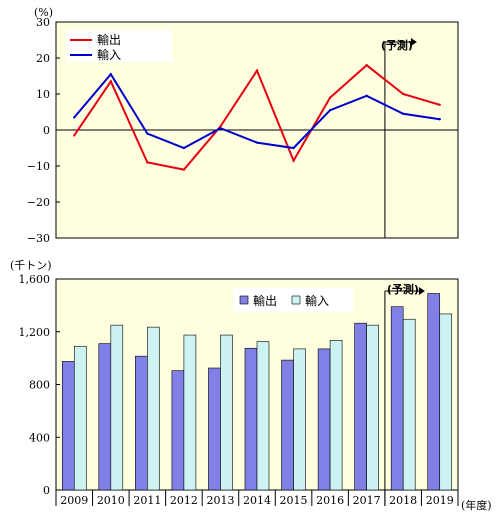 Image resolution: width=500 pixels, height=514 pixels. I want to click on bar-export-2016, so click(324, 419).